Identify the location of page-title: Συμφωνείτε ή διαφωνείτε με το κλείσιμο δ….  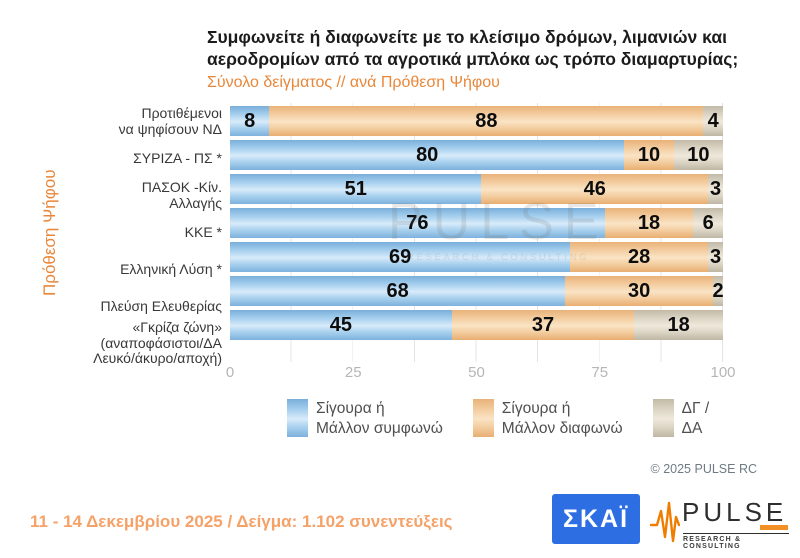
(487, 48).